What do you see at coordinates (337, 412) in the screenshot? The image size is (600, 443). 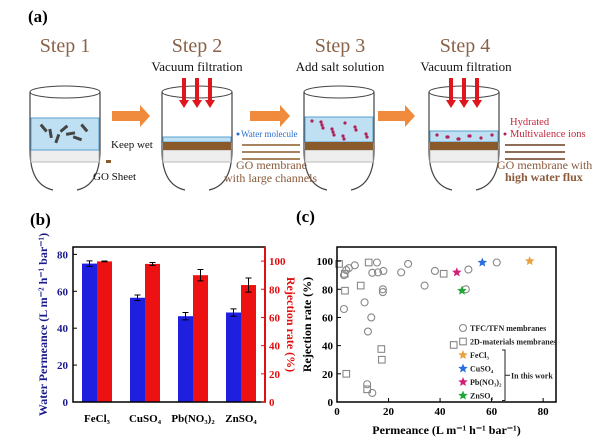 I see `x-tick-label: 0` at bounding box center [337, 412].